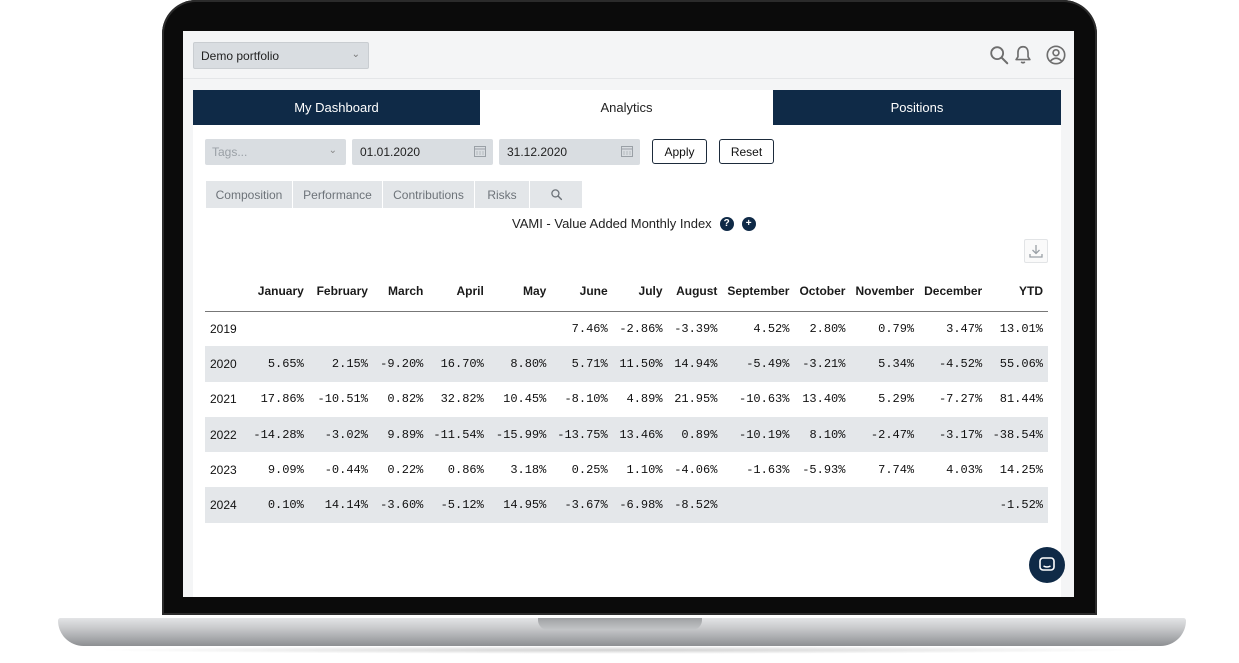 The height and width of the screenshot is (663, 1239). I want to click on user-icon, so click(1056, 55).